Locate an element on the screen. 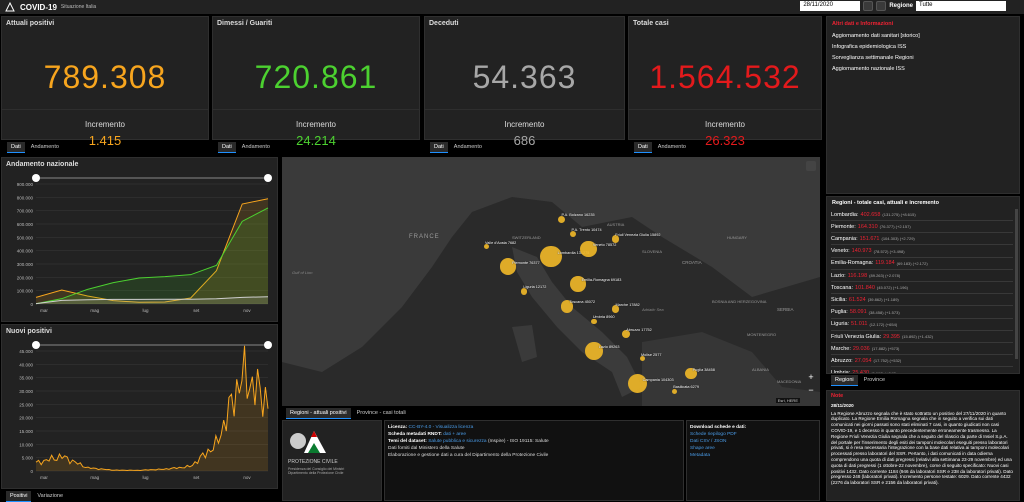 This screenshot has height=502, width=1024. region-row: Toscana: 101.840 (45.072) (+1.196) is located at coordinates (922, 288).